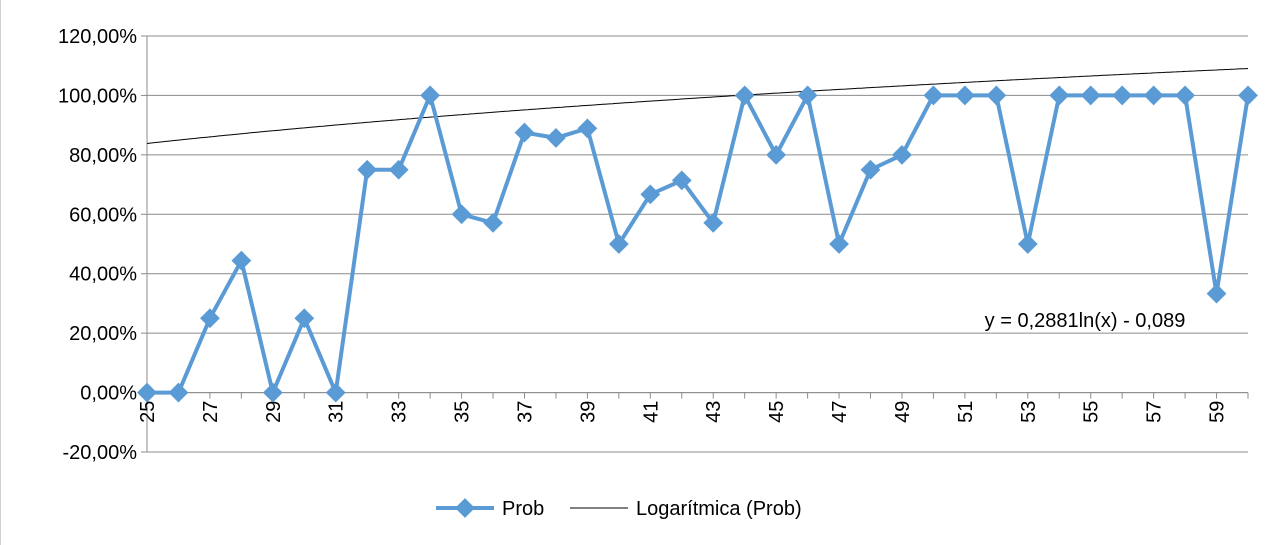 Image resolution: width=1274 pixels, height=545 pixels. I want to click on trendline-logarithmic, so click(697, 106).